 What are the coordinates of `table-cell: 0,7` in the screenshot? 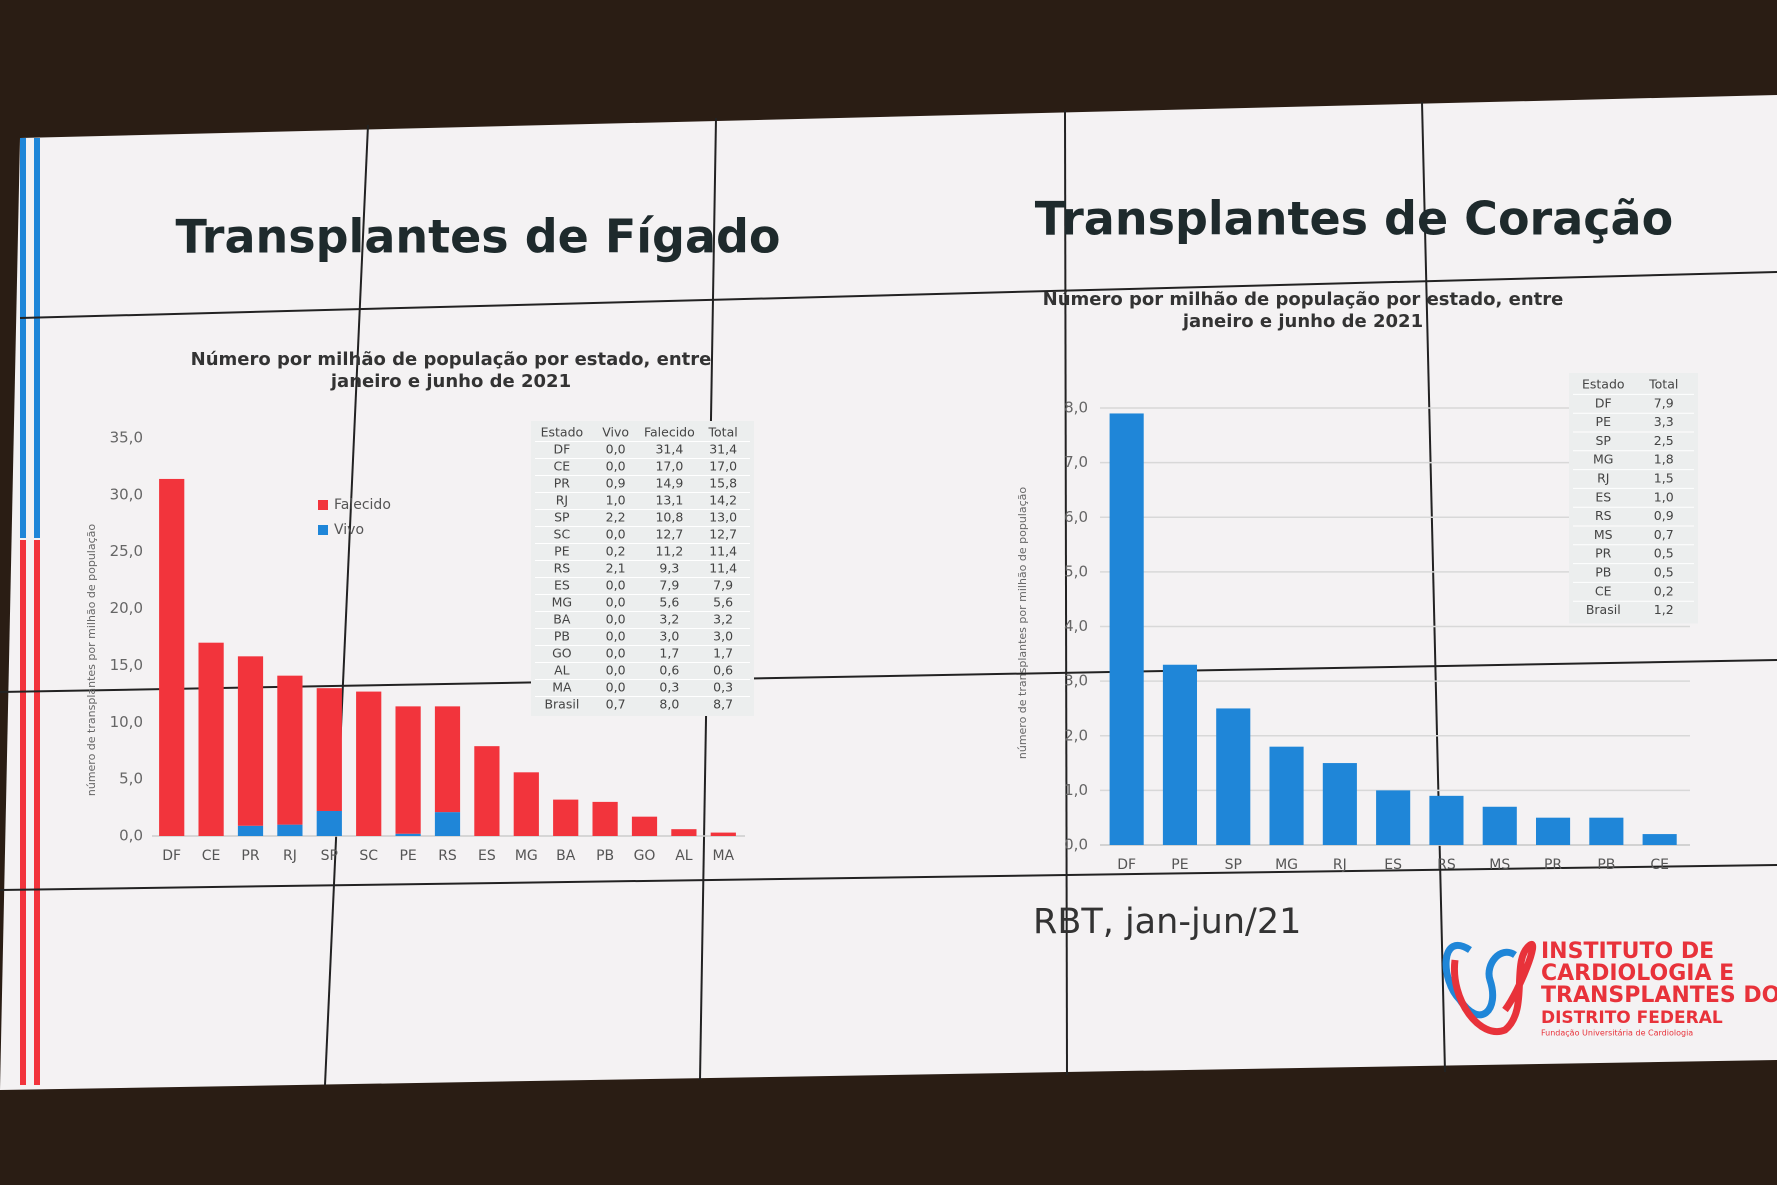 It's located at (1664, 534).